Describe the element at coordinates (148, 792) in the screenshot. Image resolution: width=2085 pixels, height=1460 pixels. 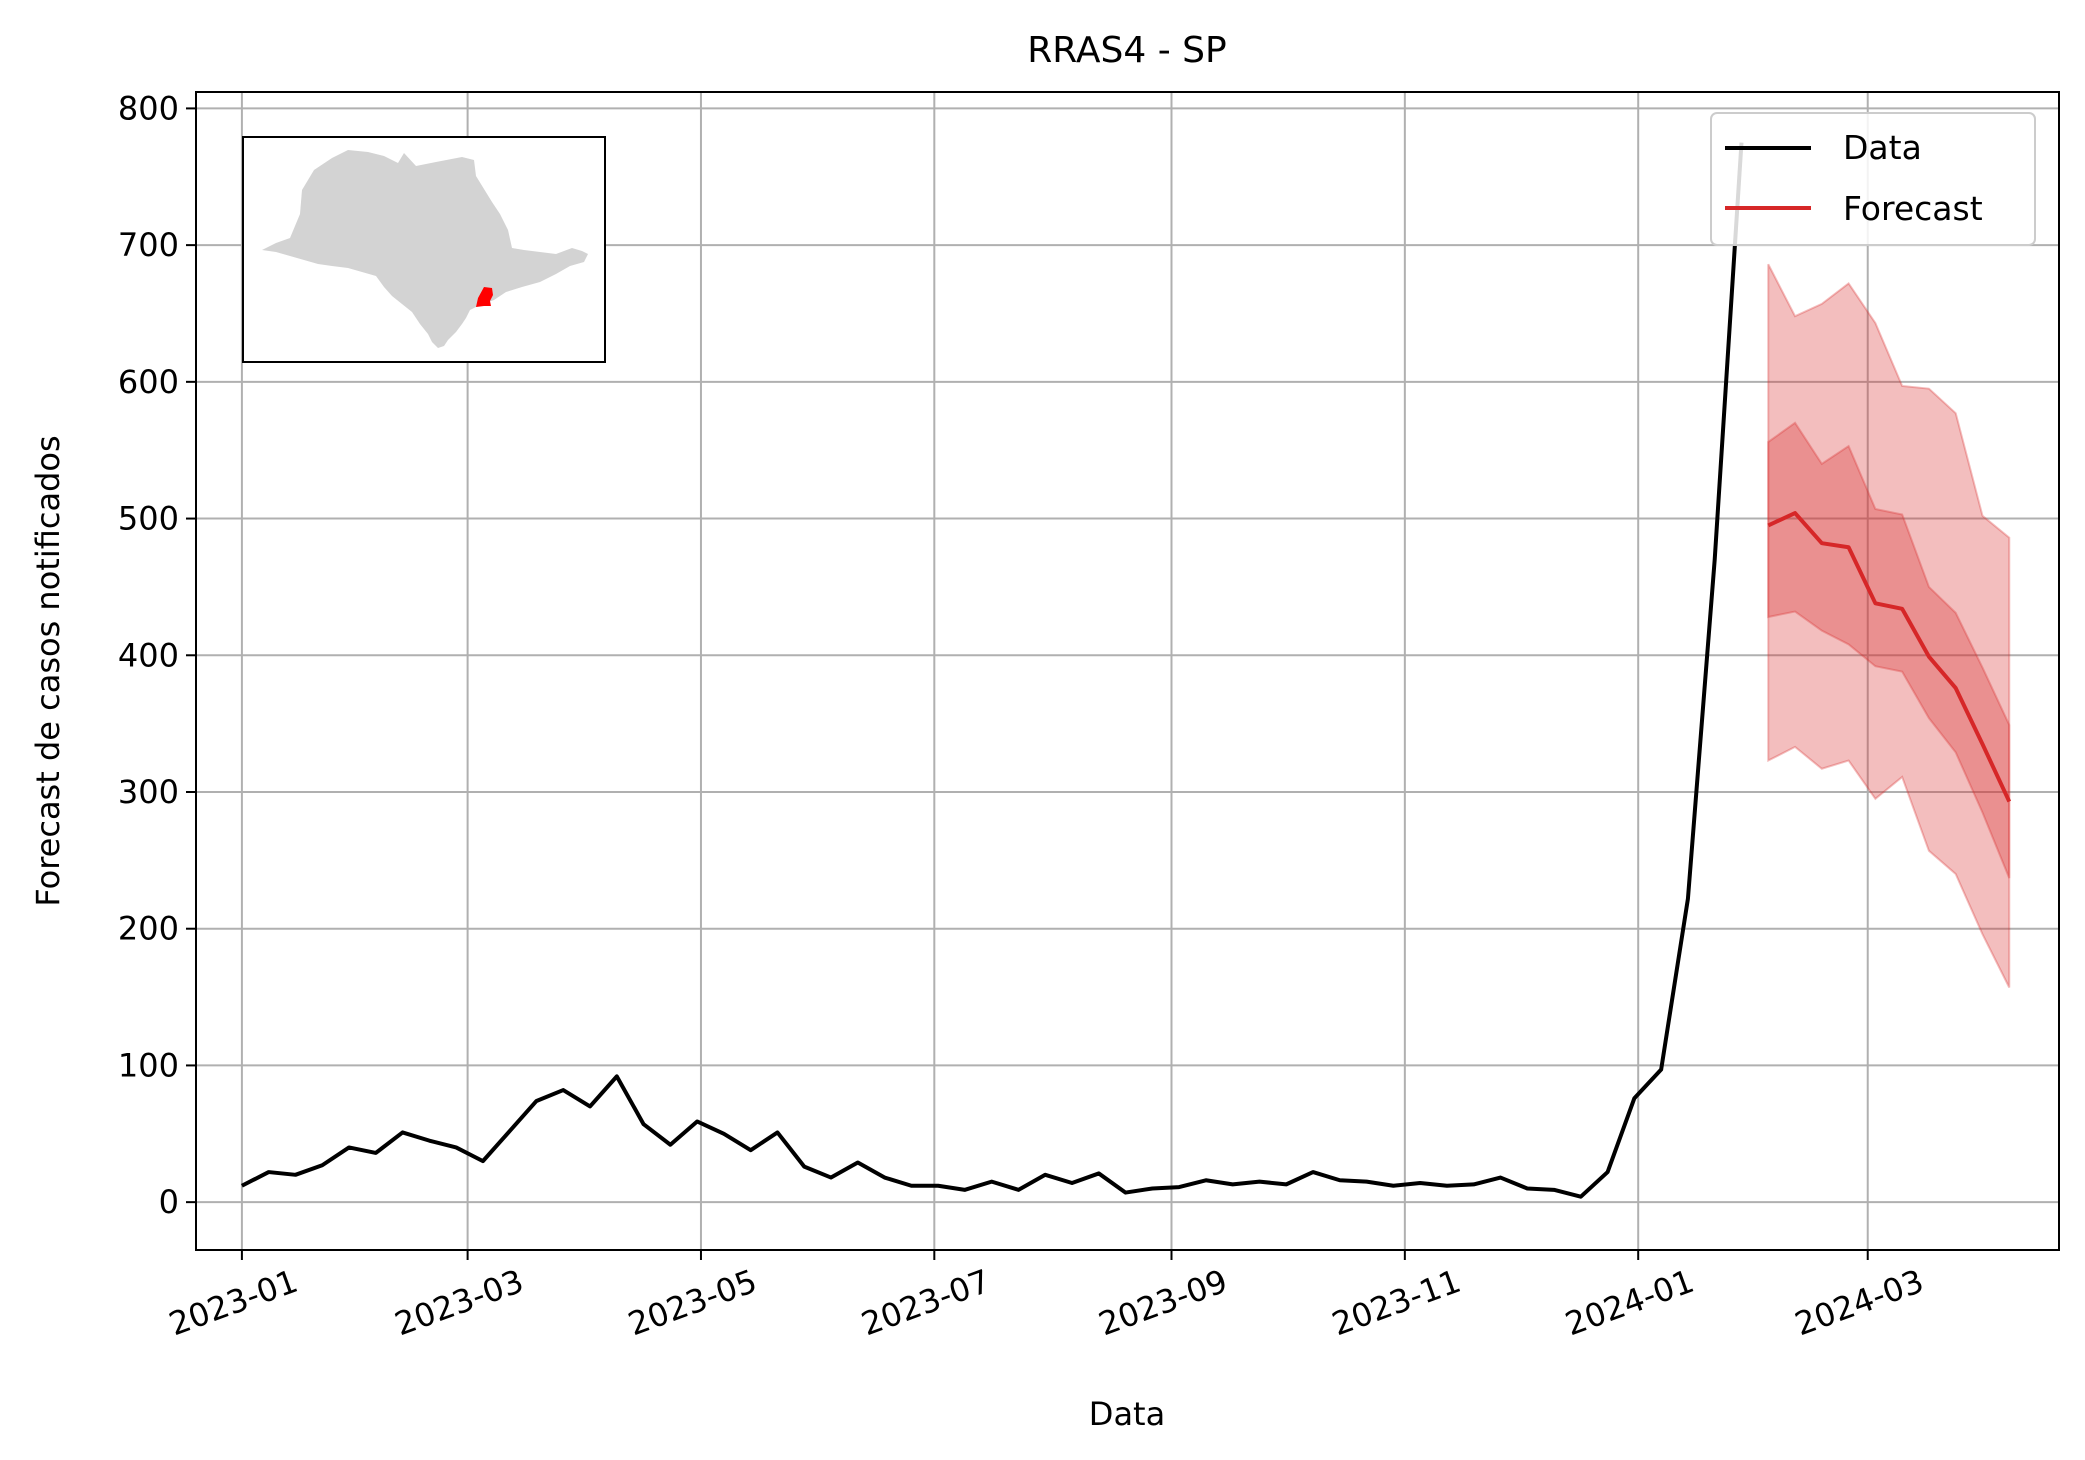
I see `y-tick-label: 300` at that location.